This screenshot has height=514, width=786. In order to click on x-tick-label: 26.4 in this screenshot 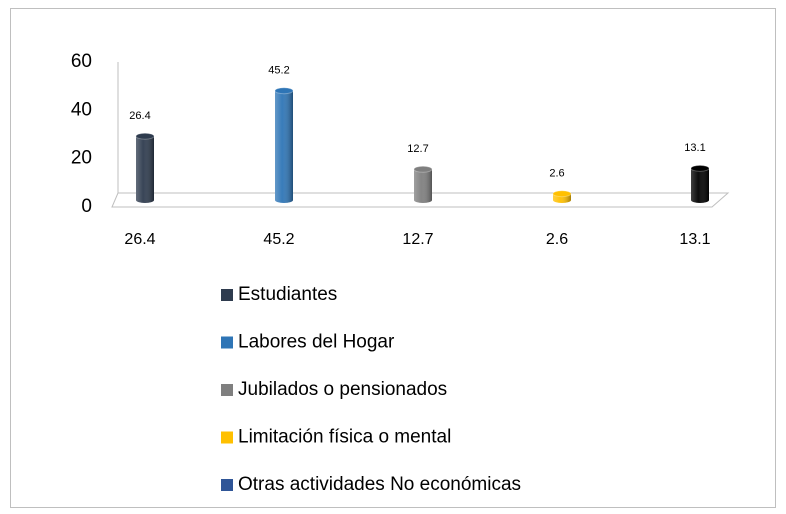, I will do `click(139, 239)`.